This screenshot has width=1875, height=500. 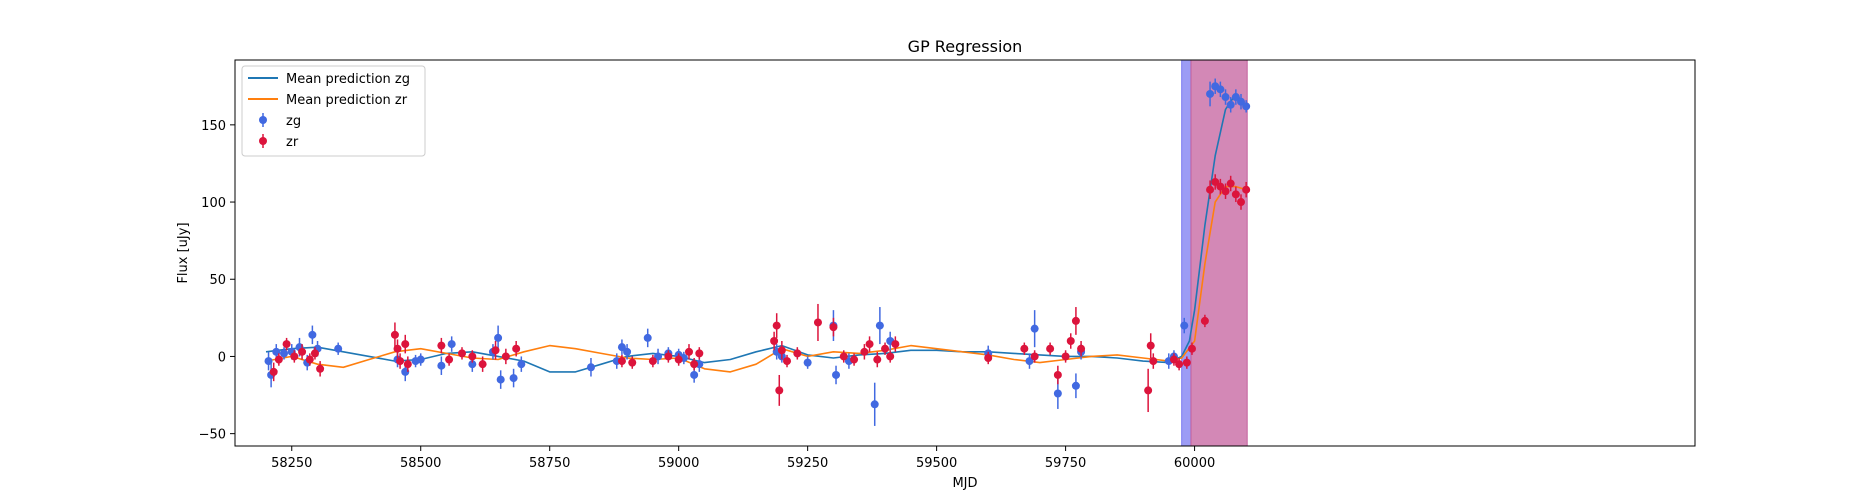 What do you see at coordinates (420, 463) in the screenshot?
I see `x-tick-label: 58500` at bounding box center [420, 463].